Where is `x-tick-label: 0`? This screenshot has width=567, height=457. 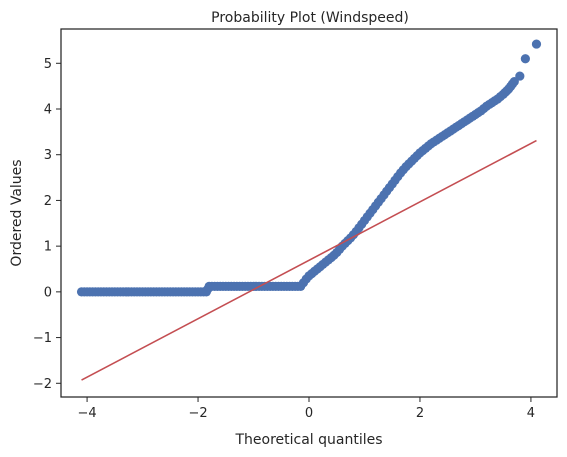 x-tick-label: 0 is located at coordinates (309, 413).